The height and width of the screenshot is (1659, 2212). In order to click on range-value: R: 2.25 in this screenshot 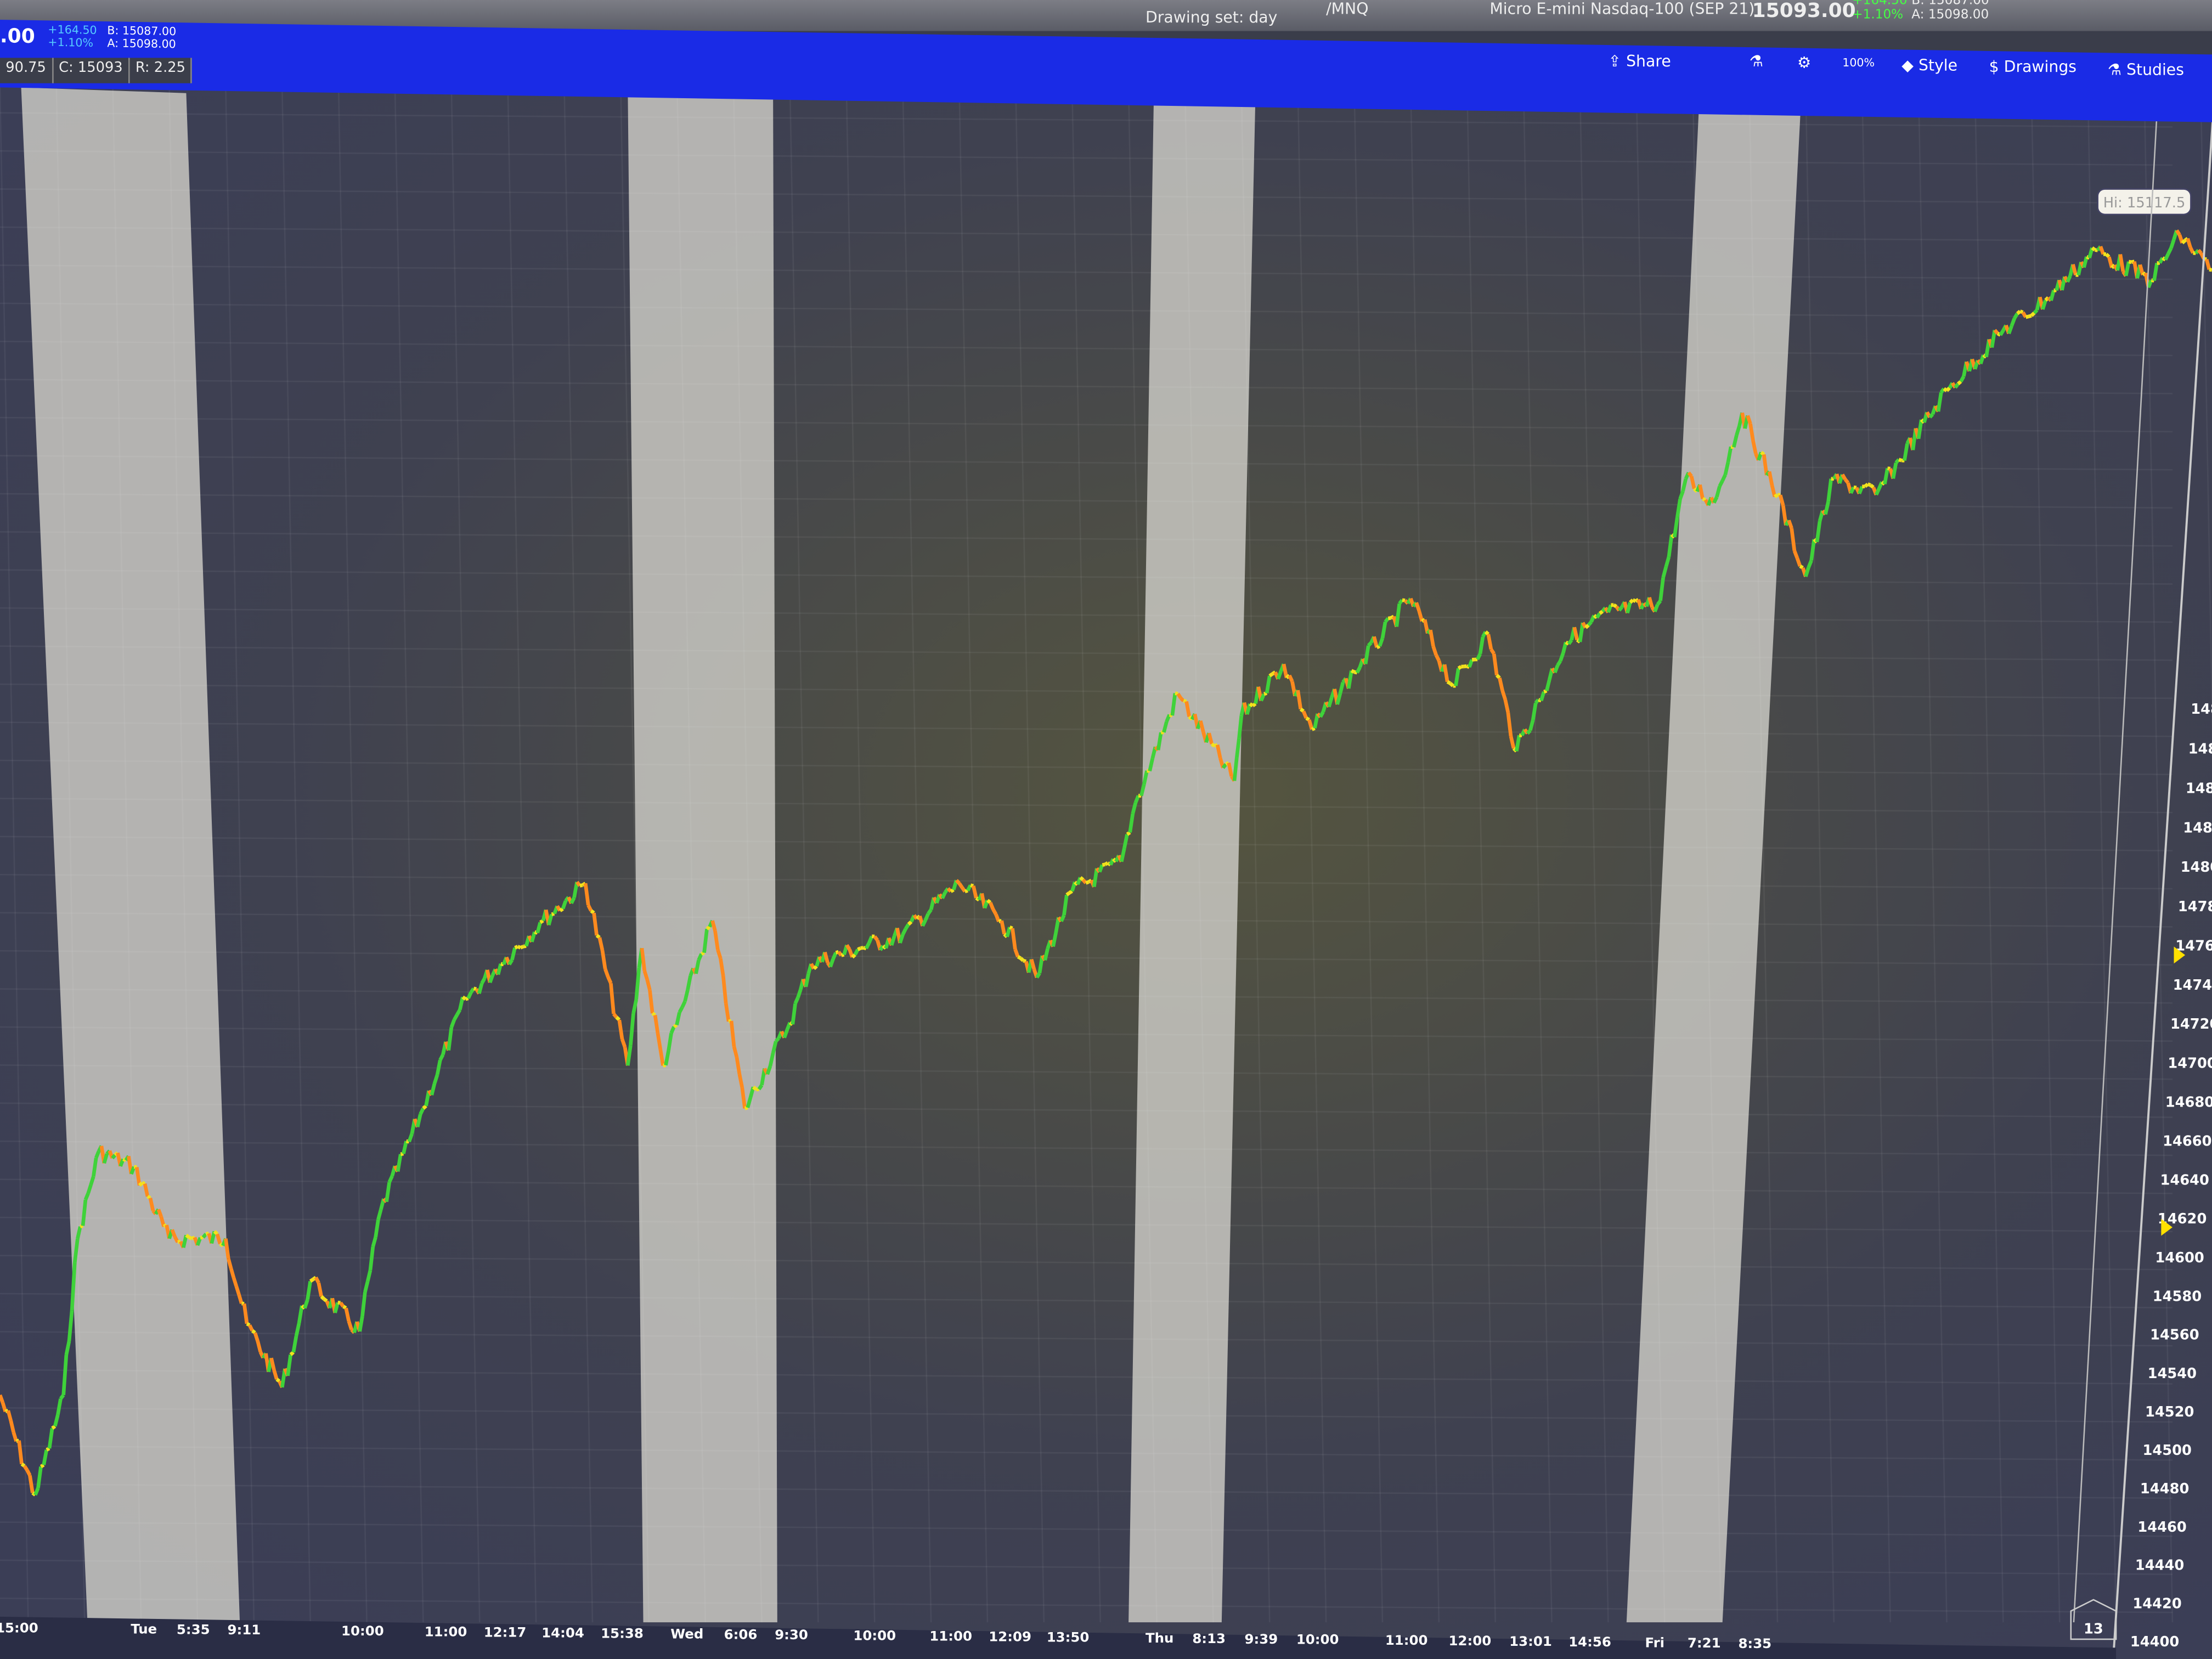, I will do `click(161, 70)`.